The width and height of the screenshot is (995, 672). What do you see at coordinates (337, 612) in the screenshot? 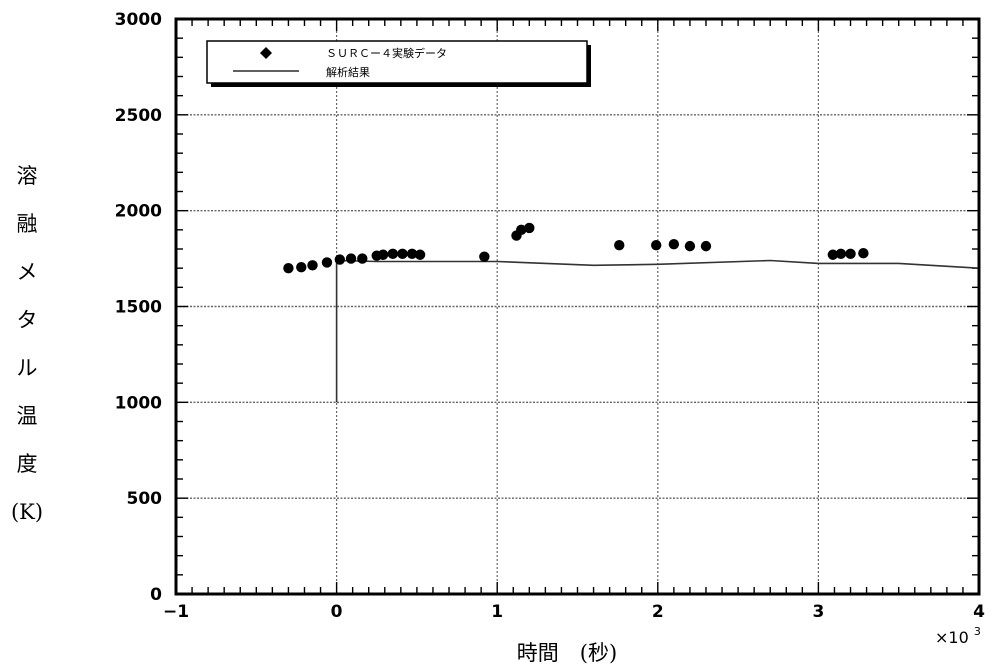
I see `x-tick-label: 0` at bounding box center [337, 612].